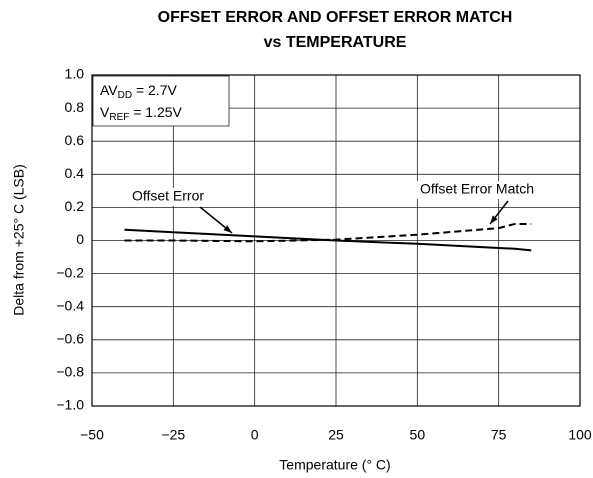  I want to click on x-axis-label: Temperature (° C), so click(334, 465).